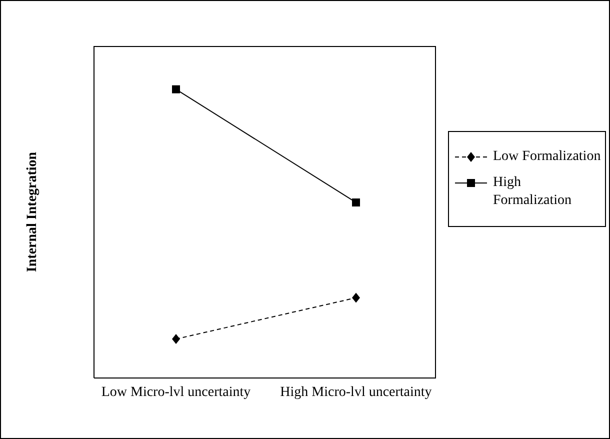 The width and height of the screenshot is (610, 439). I want to click on legend-label: High Formalization, so click(533, 192).